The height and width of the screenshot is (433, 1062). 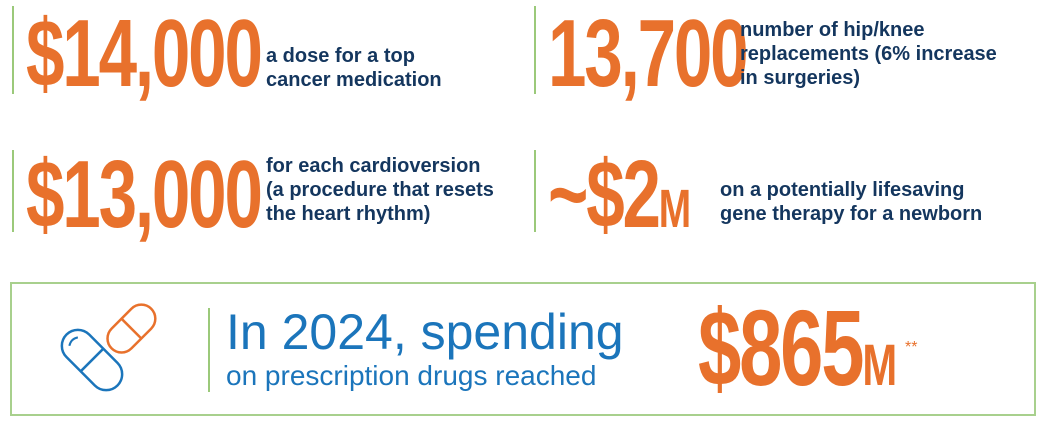 I want to click on footnote-mark: **, so click(x=911, y=347).